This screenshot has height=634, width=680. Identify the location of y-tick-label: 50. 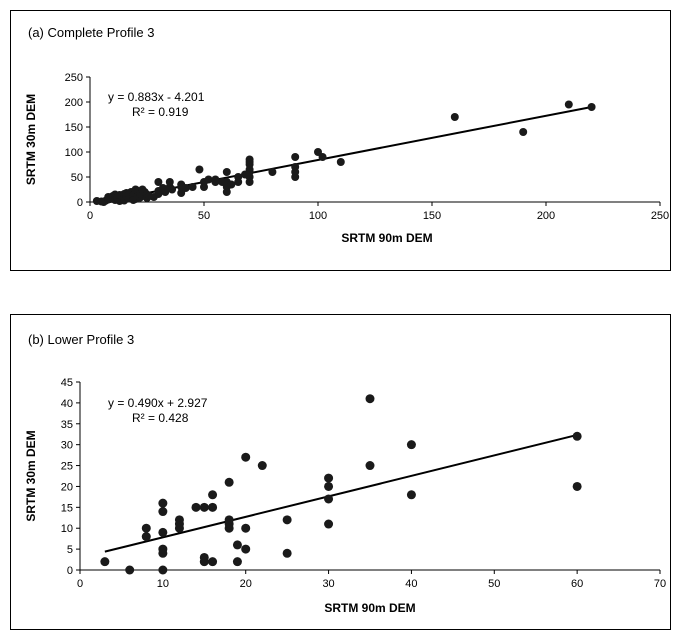
(77, 178).